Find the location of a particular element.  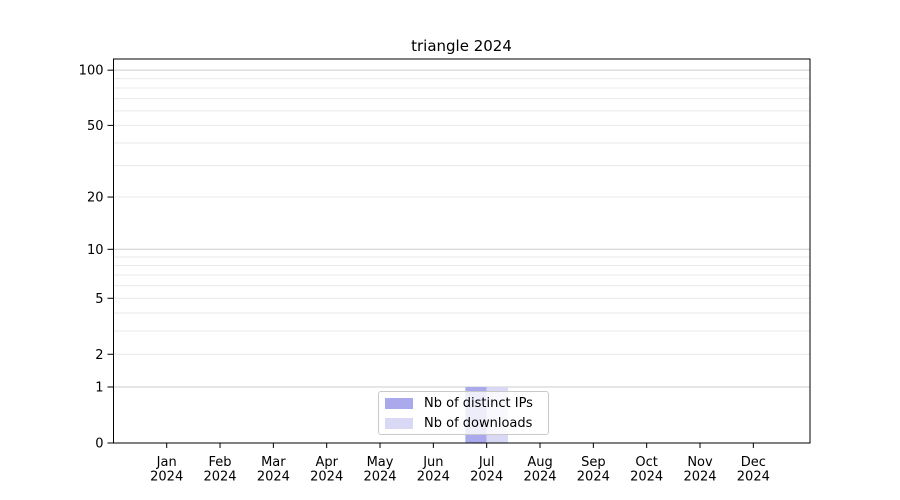

y-tick-label: 1 is located at coordinates (99, 388).